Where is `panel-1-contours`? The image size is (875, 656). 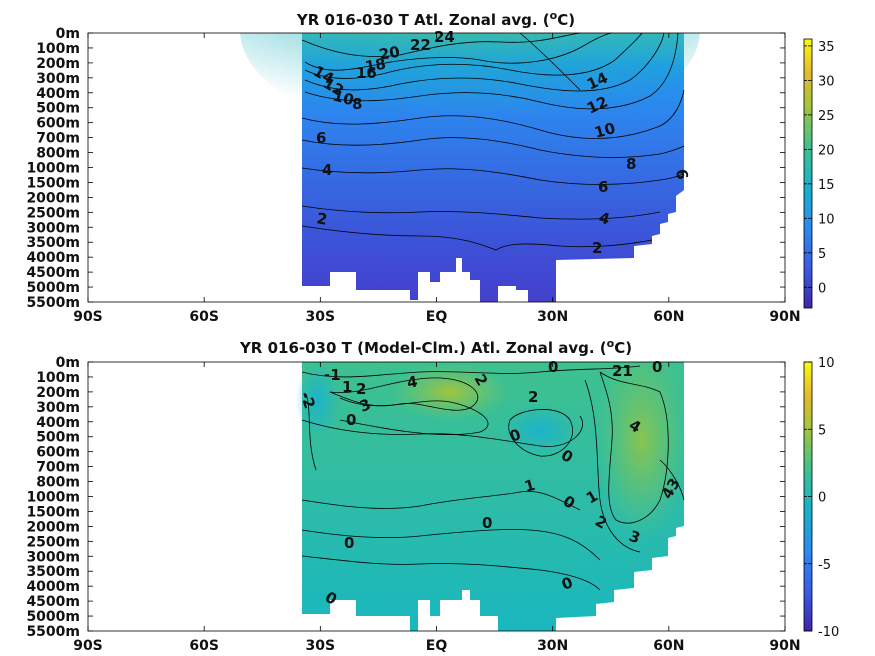
panel-1-contours is located at coordinates (493, 141).